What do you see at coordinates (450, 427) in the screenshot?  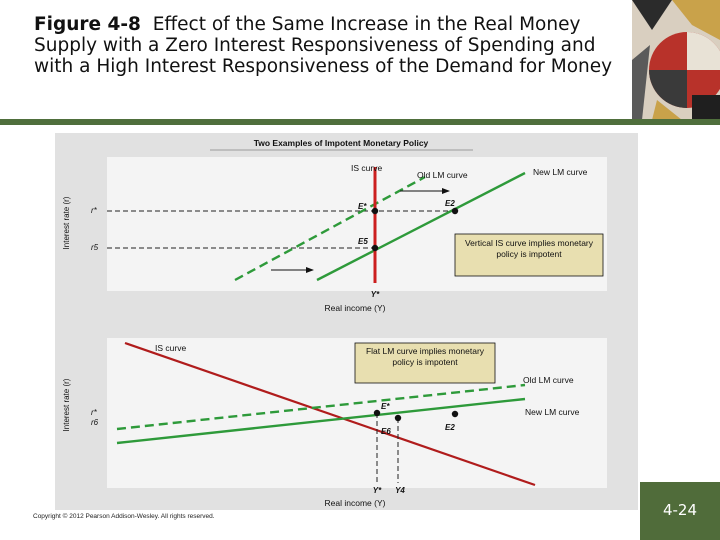 I see `bottom-e2-label: E2` at bounding box center [450, 427].